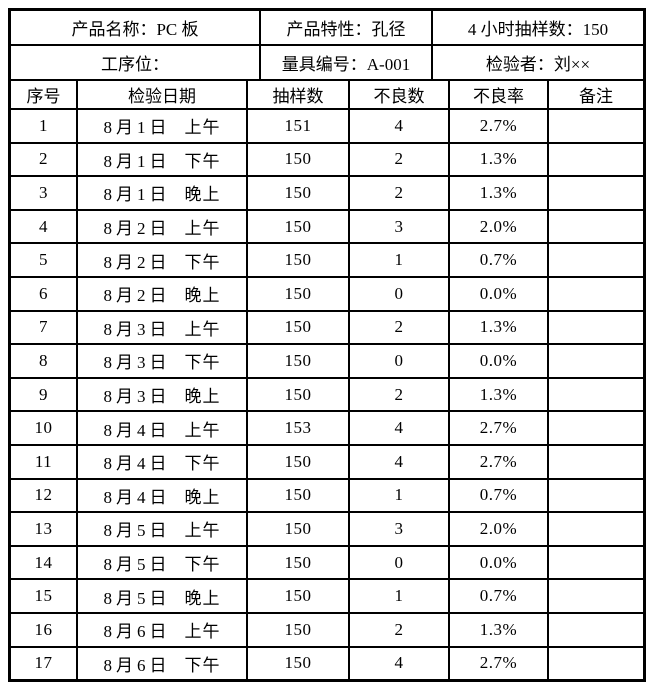  What do you see at coordinates (399, 662) in the screenshot?
I see `cell-defect-count: 4` at bounding box center [399, 662].